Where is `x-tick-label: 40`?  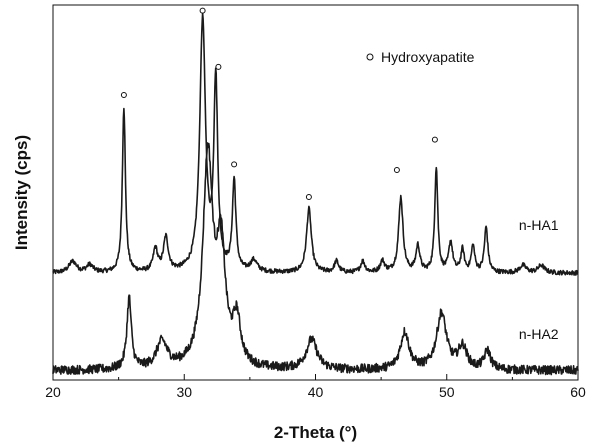
x-tick-label: 40 is located at coordinates (316, 392).